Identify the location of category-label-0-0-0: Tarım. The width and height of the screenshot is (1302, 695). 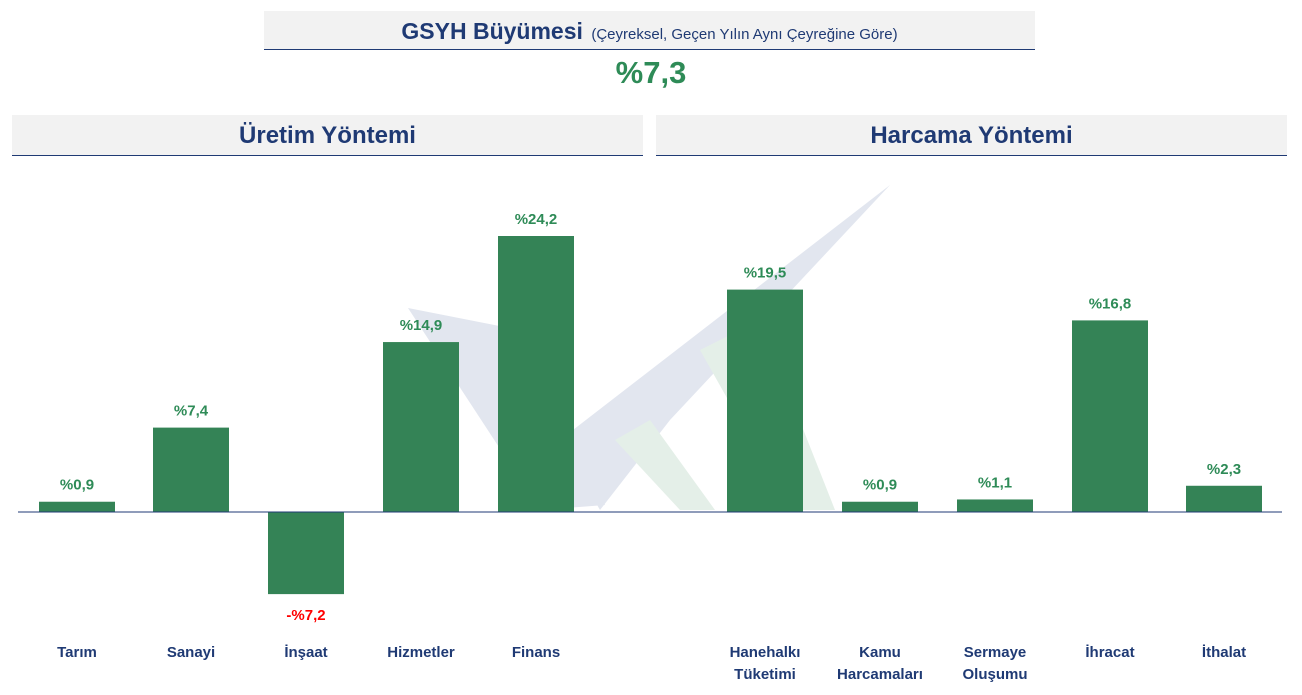
(77, 652).